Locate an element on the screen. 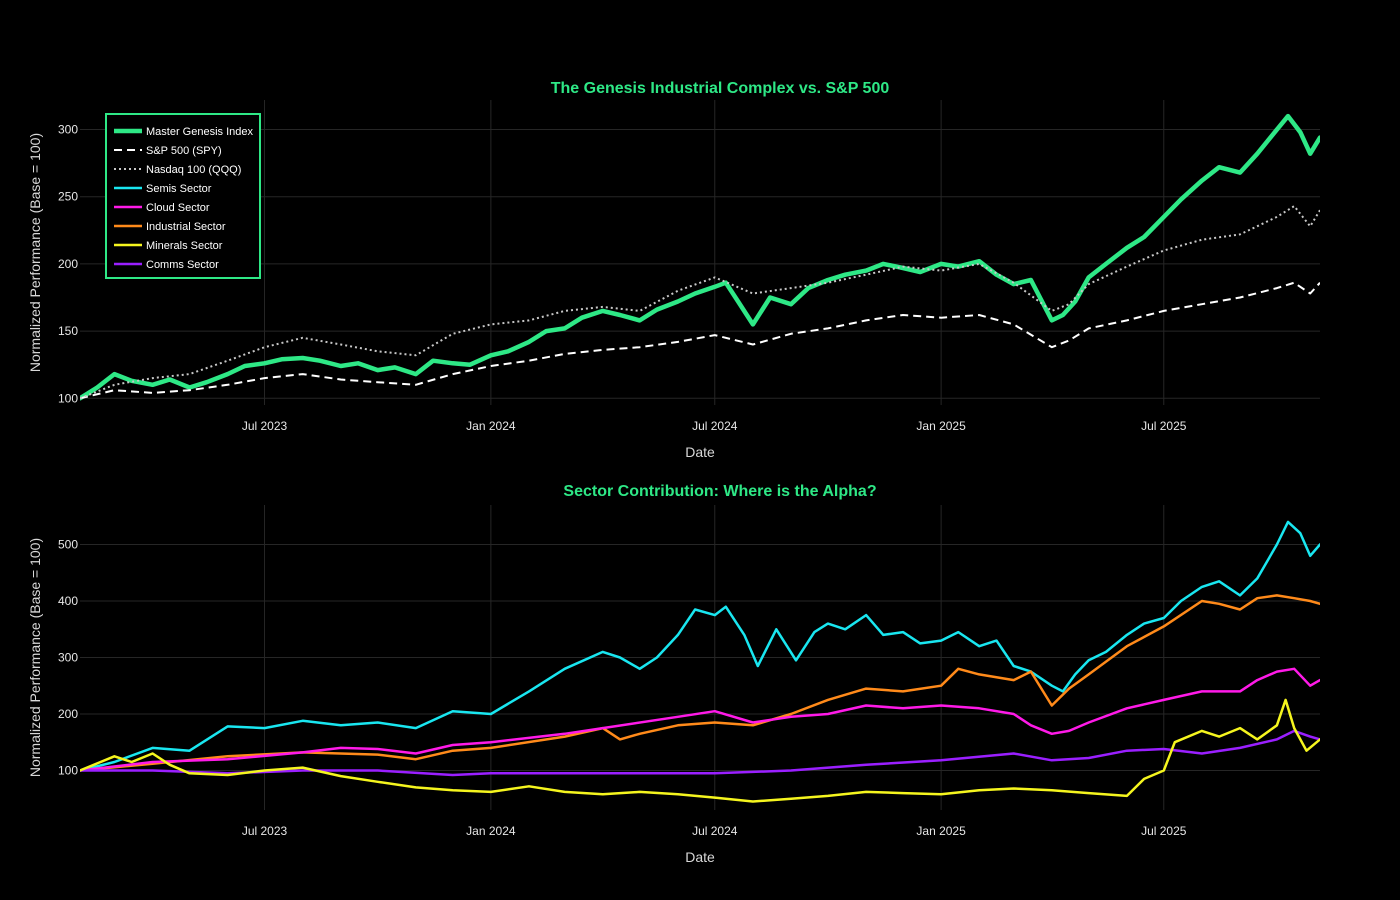 The height and width of the screenshot is (900, 1400). legend-label-s-p-500-spy: S&P 500 (SPY) is located at coordinates (184, 151).